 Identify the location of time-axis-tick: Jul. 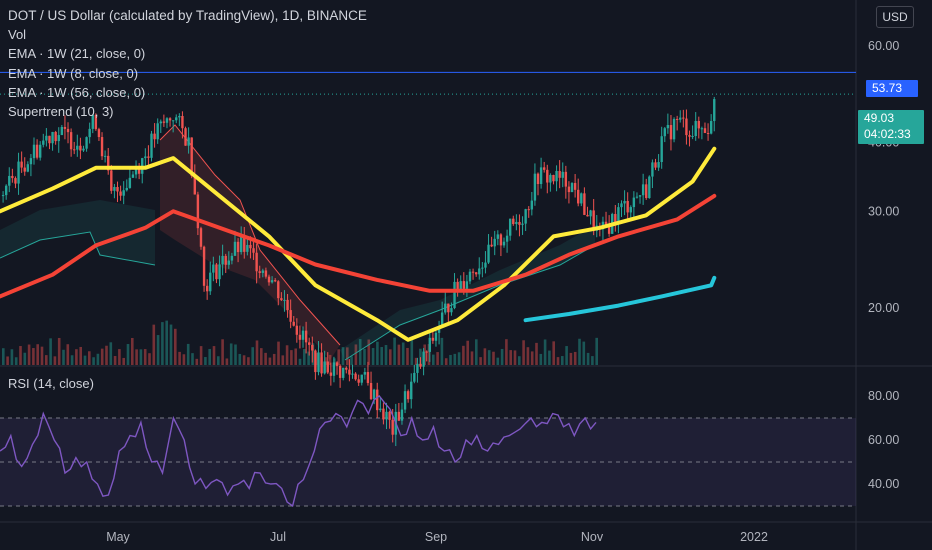
(278, 537).